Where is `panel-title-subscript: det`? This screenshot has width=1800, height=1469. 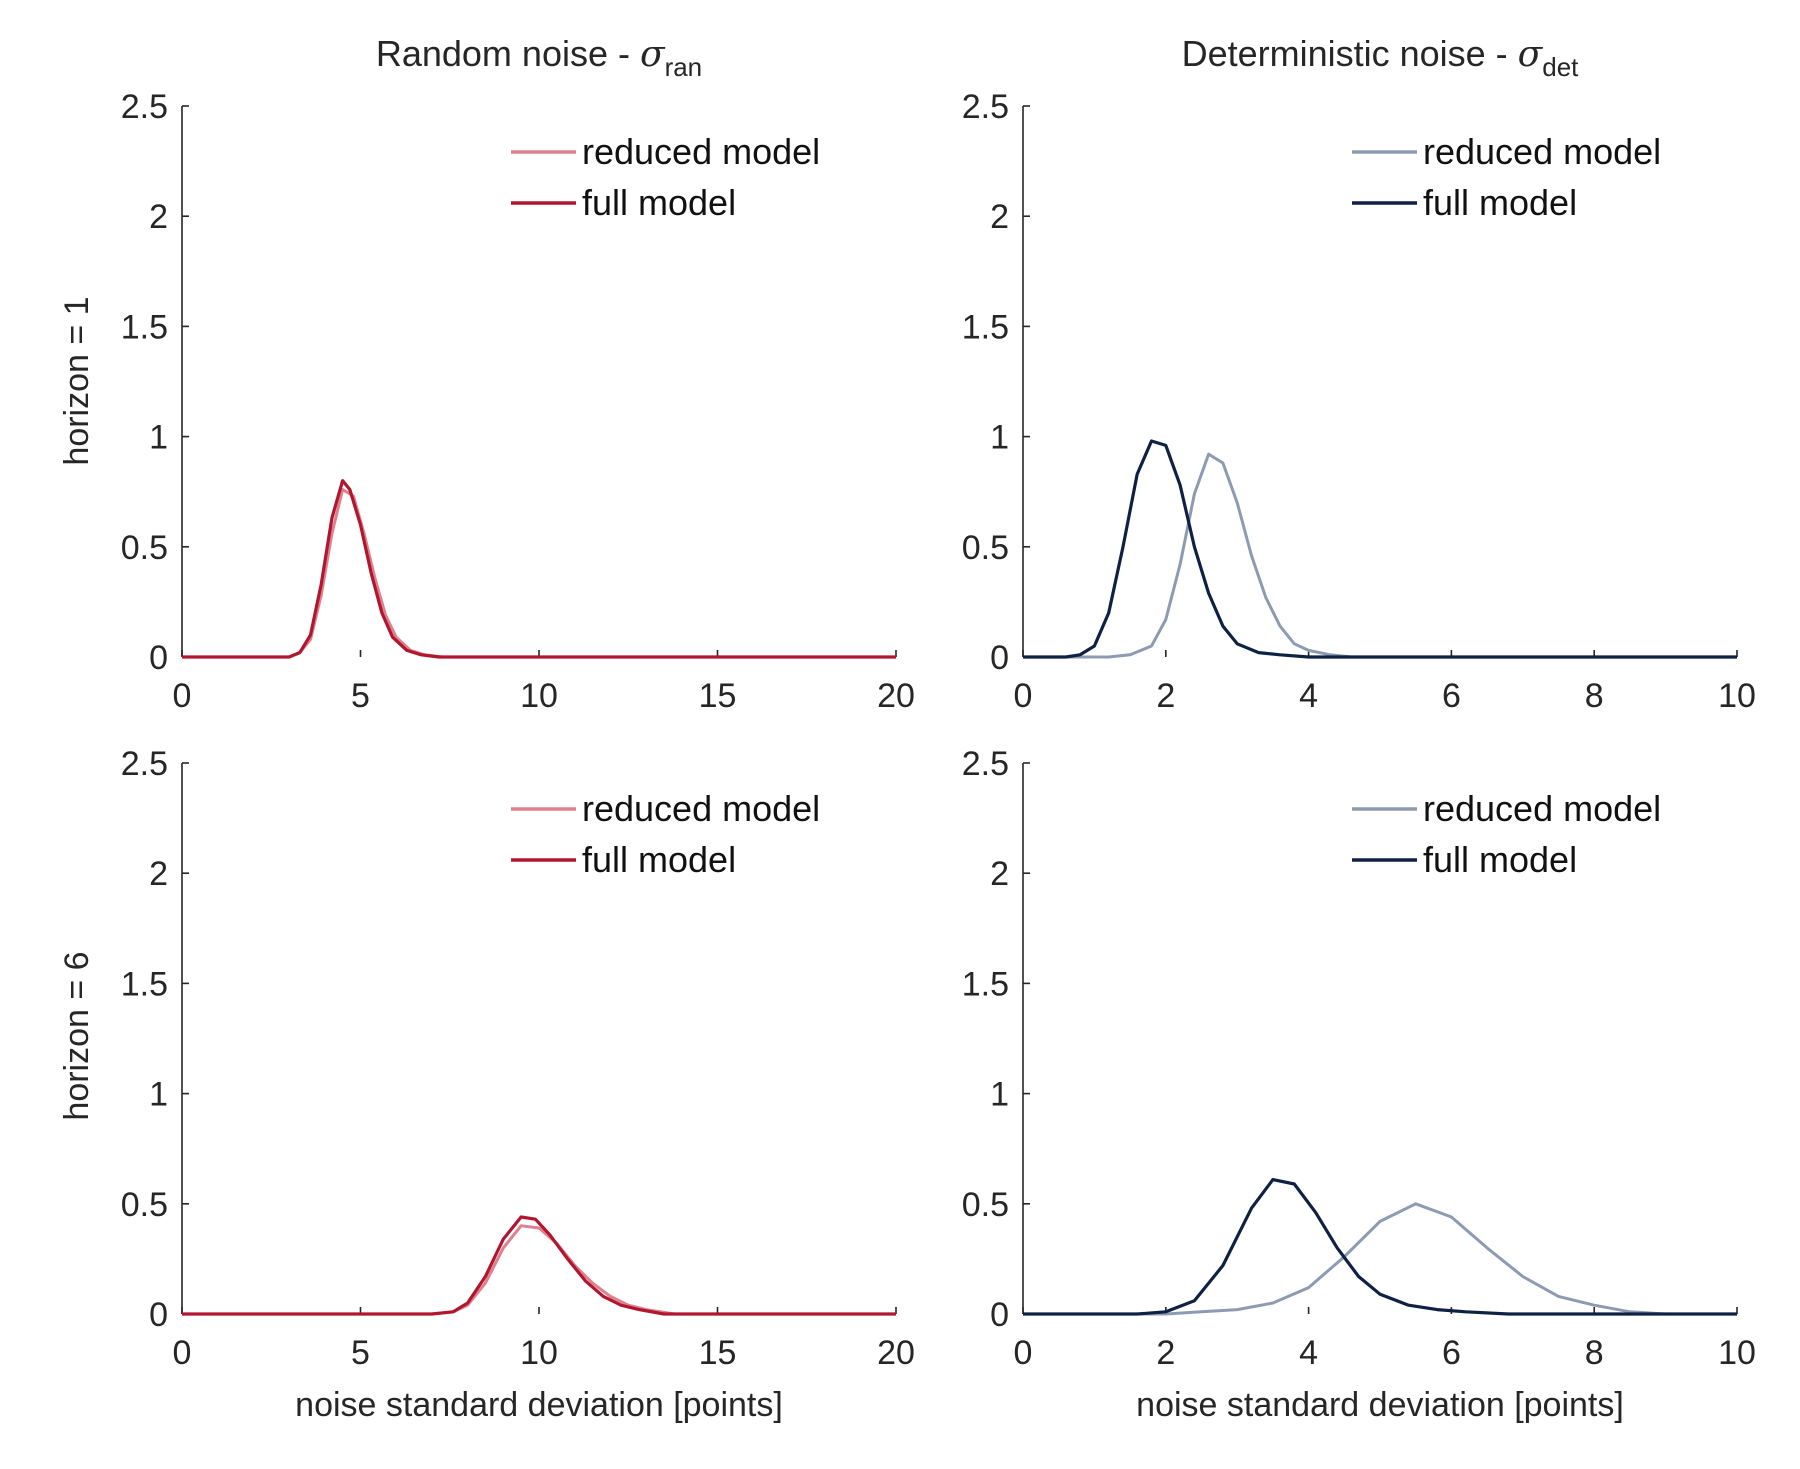
panel-title-subscript: det is located at coordinates (1560, 67).